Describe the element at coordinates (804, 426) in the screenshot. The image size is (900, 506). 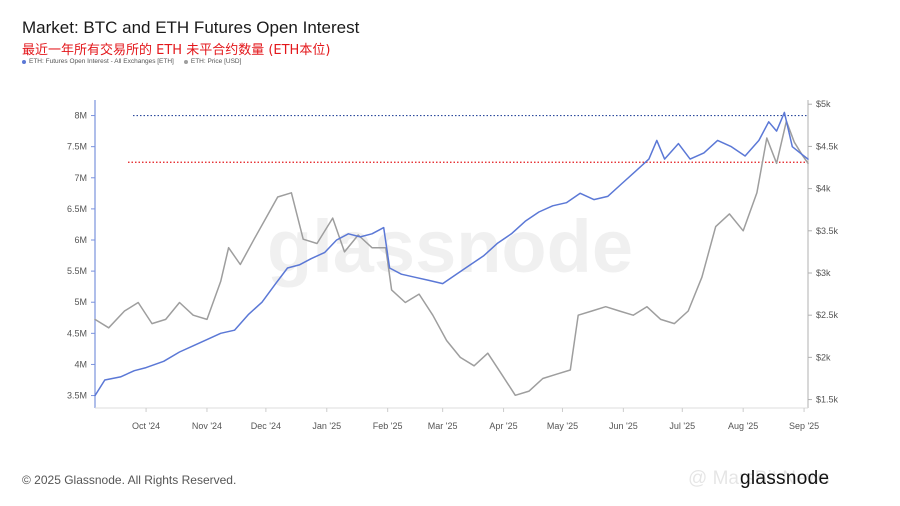
I see `x-tick-label: Sep '25` at that location.